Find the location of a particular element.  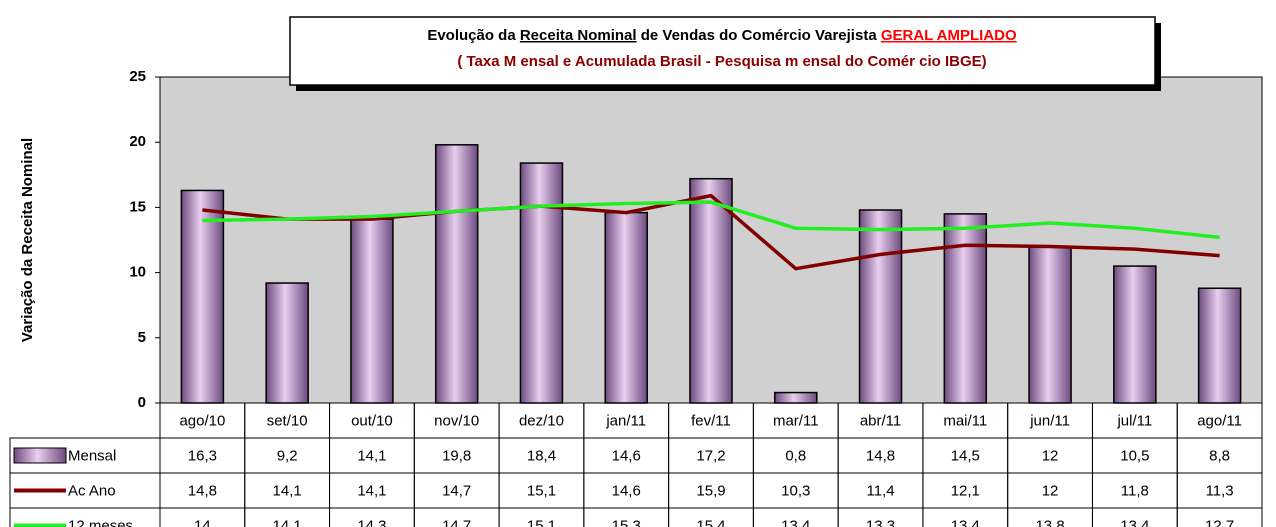

table-value: 11,3 is located at coordinates (1220, 490).